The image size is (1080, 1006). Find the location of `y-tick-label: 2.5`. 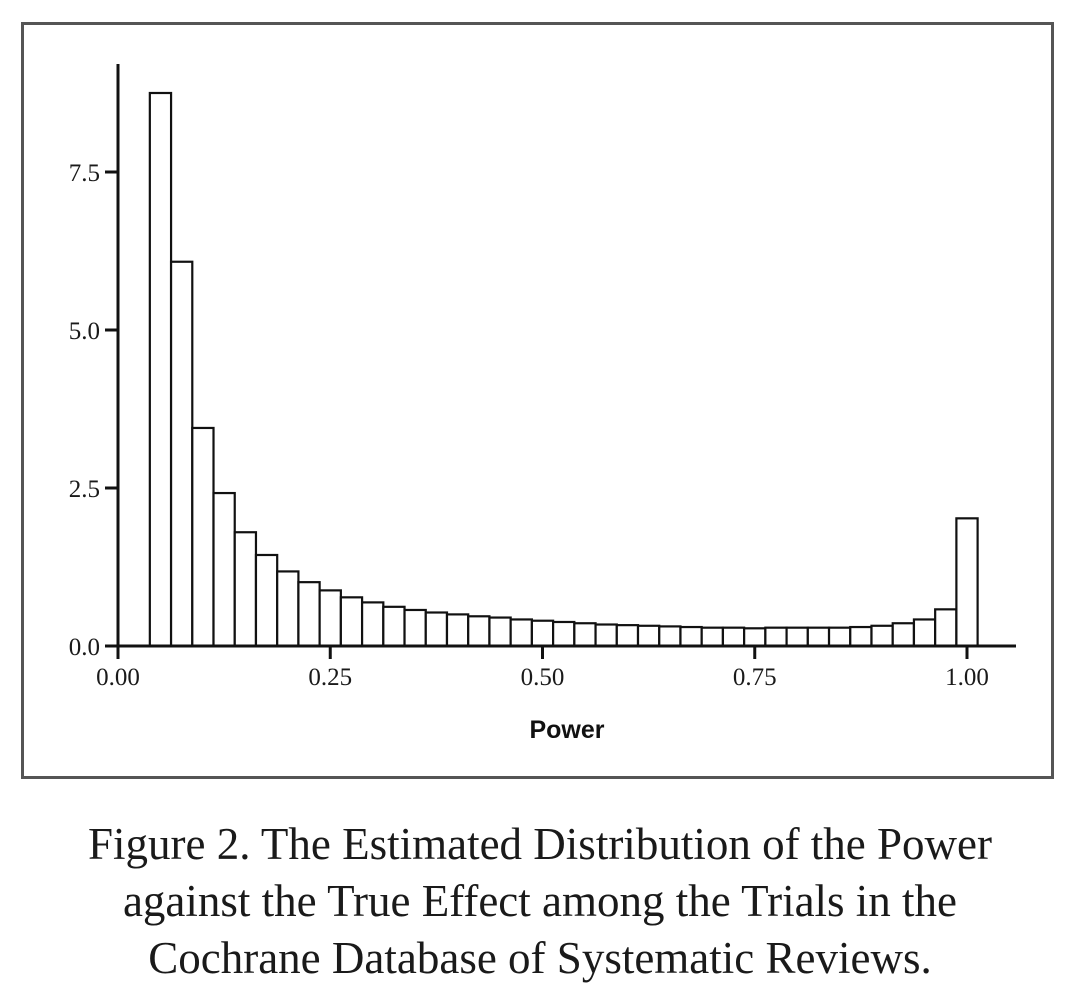

y-tick-label: 2.5 is located at coordinates (84, 489).